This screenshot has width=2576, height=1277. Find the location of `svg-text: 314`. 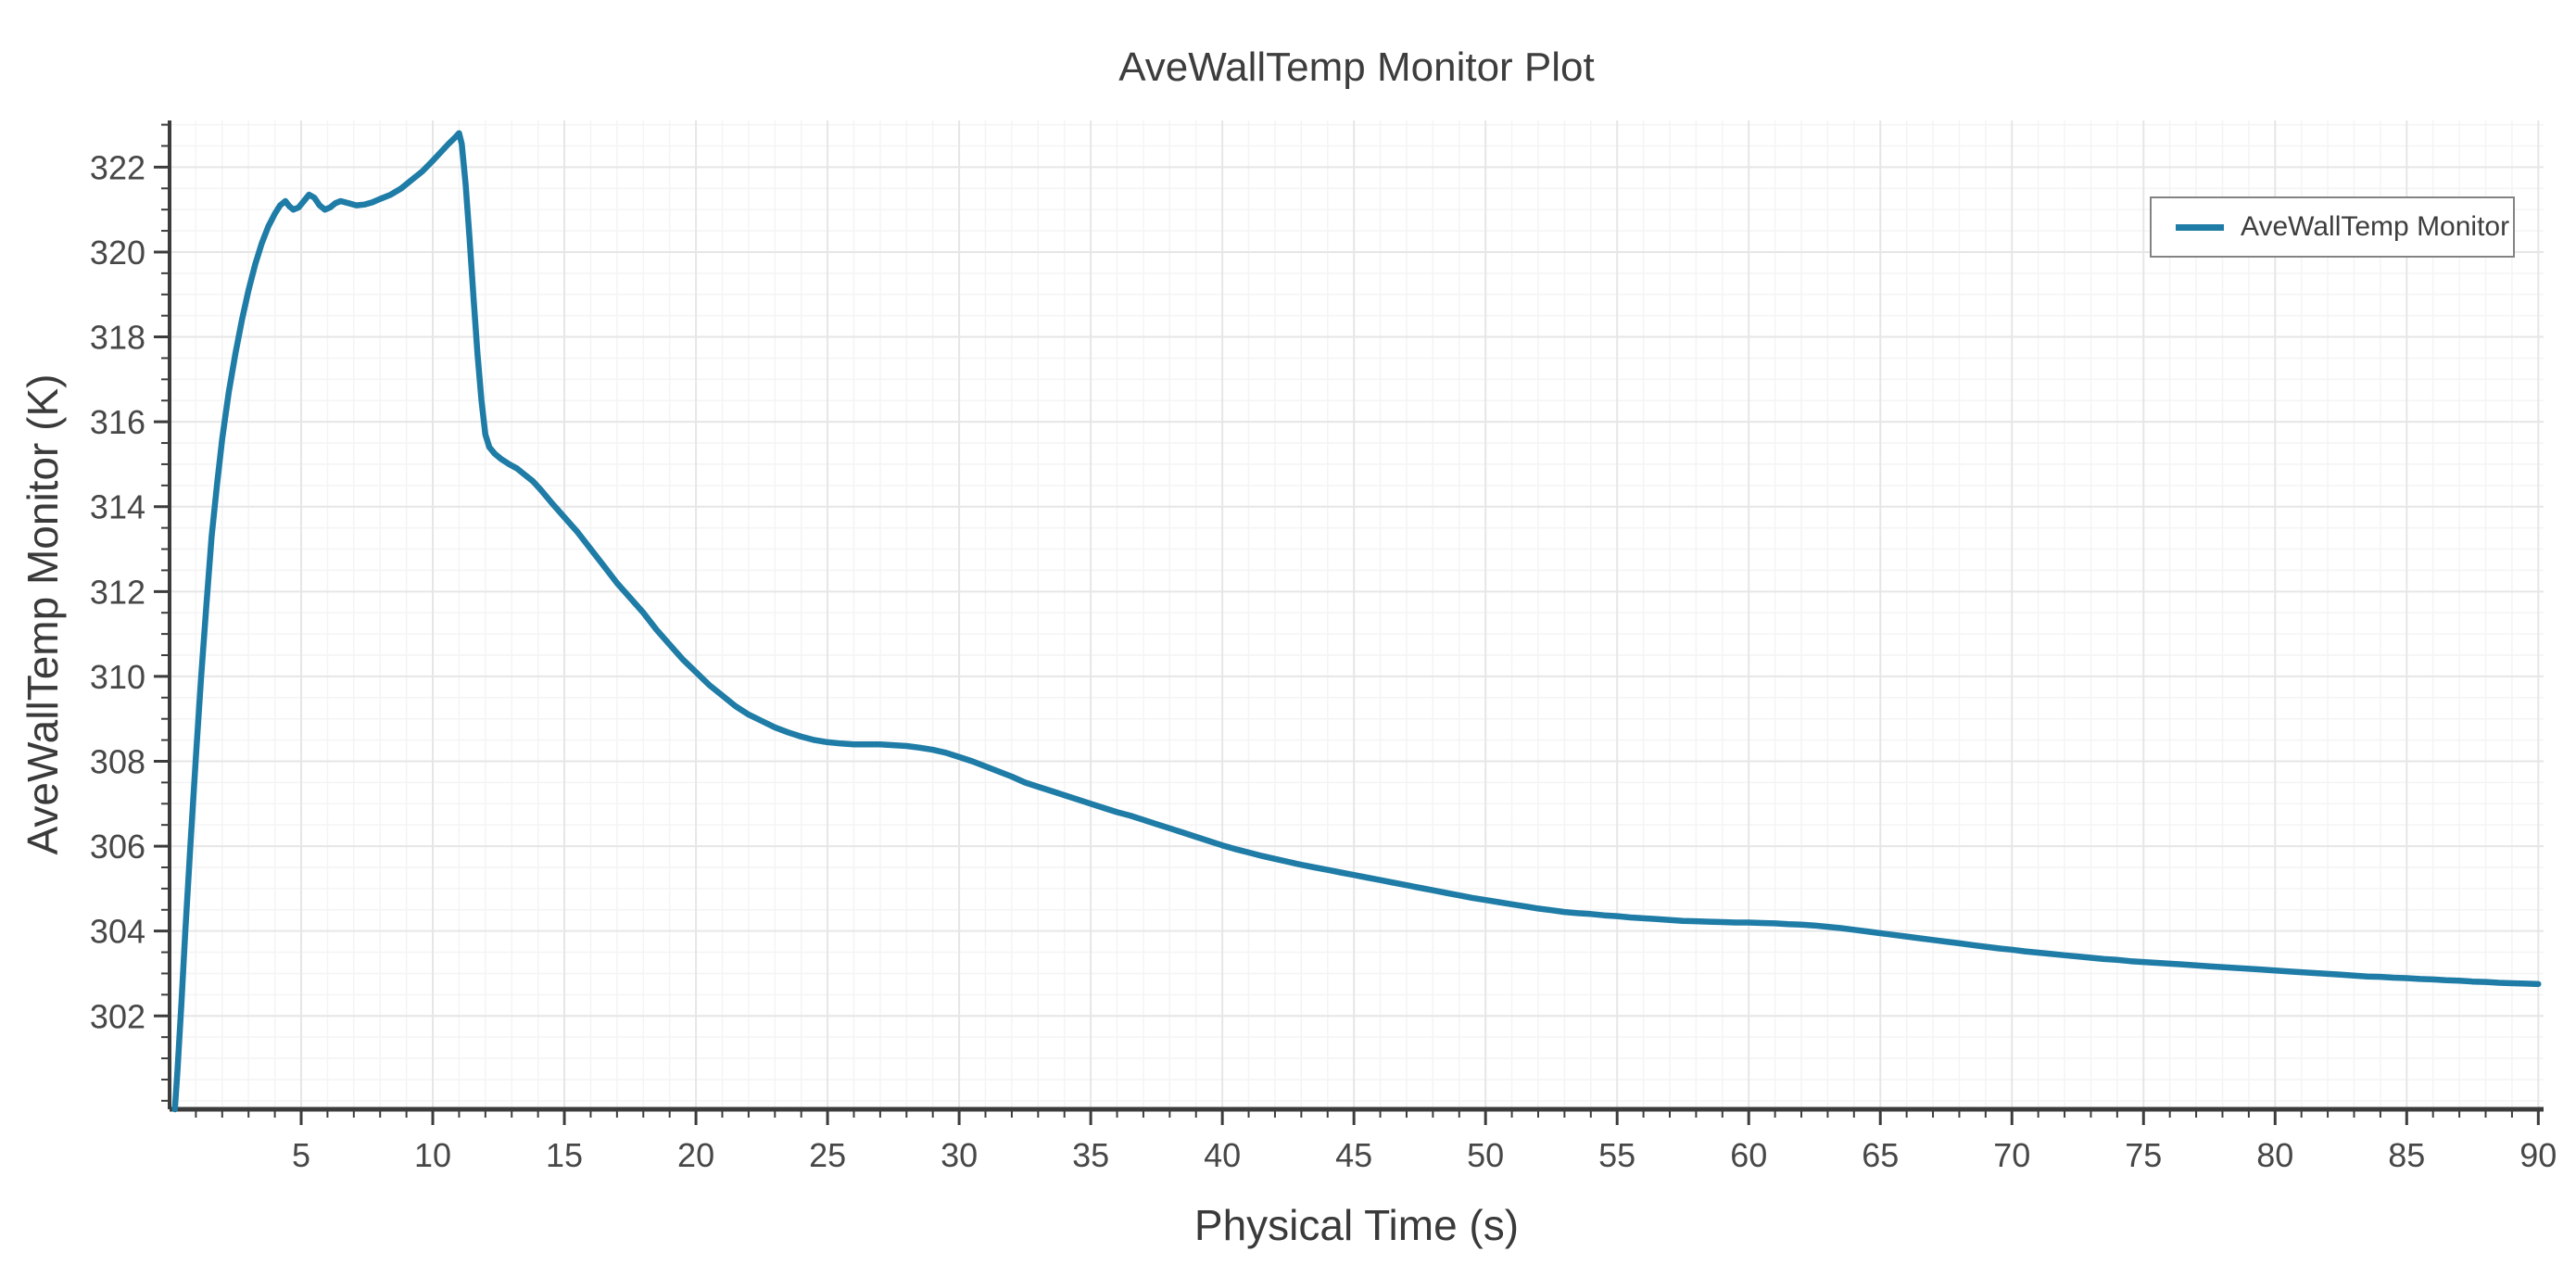

svg-text: 314 is located at coordinates (117, 507).